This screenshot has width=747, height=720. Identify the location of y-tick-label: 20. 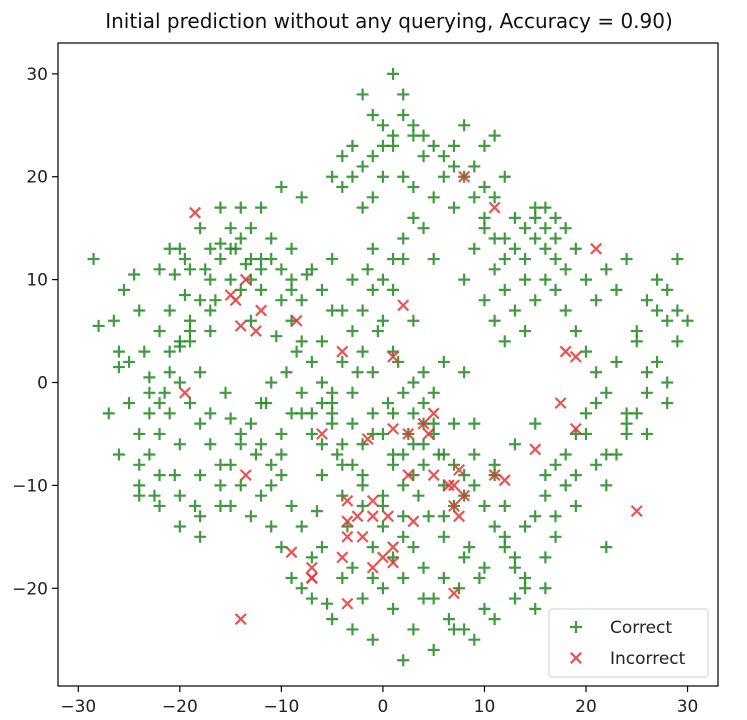
(37, 178).